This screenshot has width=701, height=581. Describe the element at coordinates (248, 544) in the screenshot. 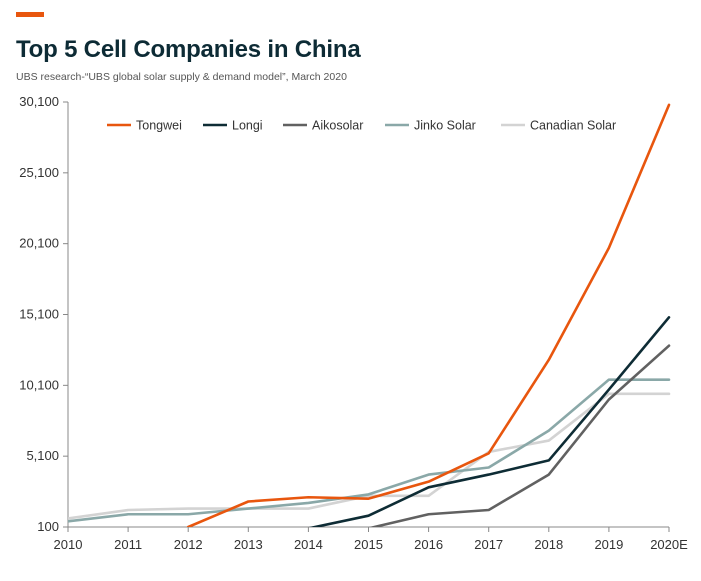

I see `x-tick-label: 2013` at that location.